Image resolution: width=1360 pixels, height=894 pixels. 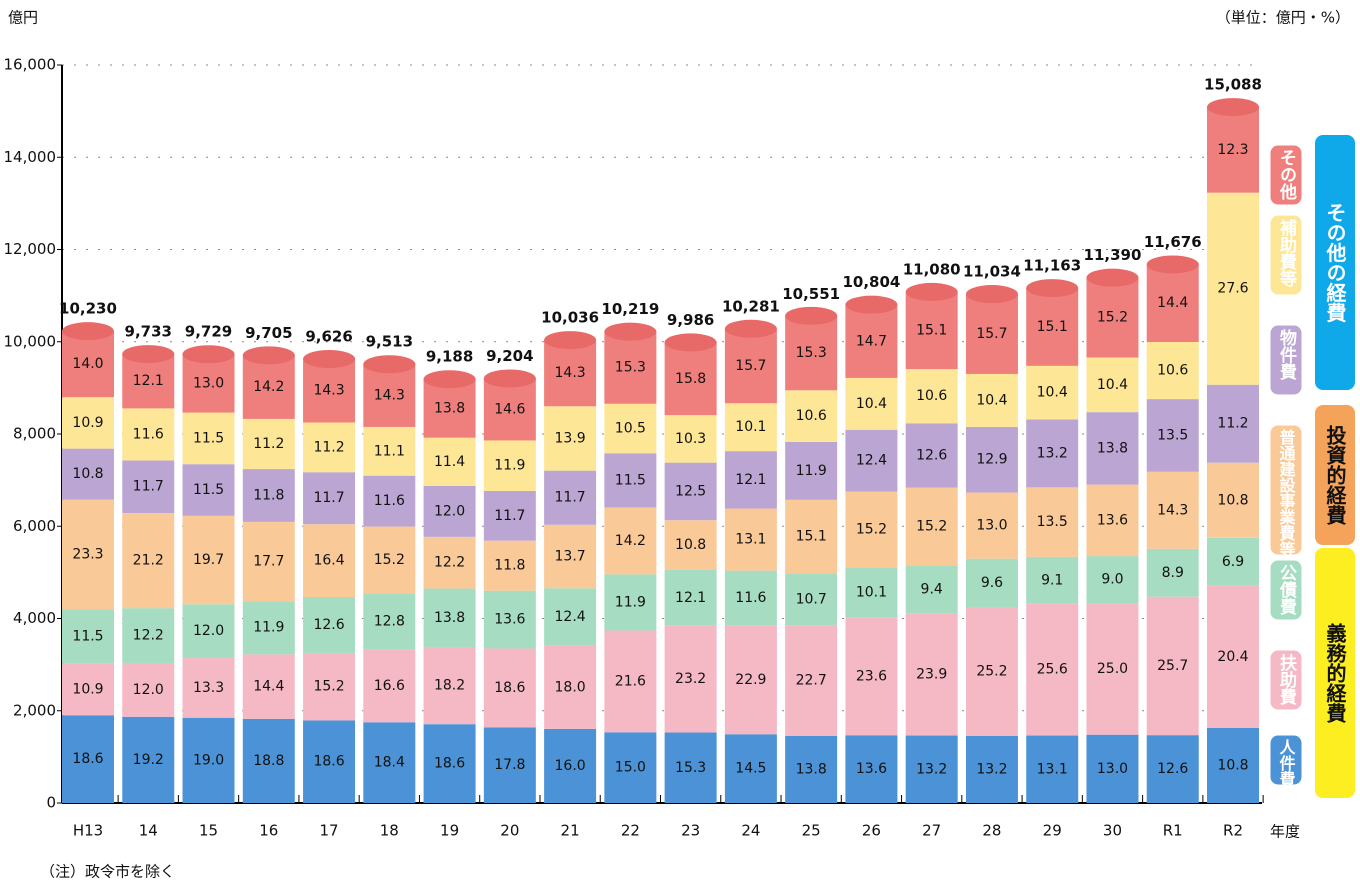 What do you see at coordinates (389, 686) in the screenshot?
I see `segment-label: 16.6` at bounding box center [389, 686].